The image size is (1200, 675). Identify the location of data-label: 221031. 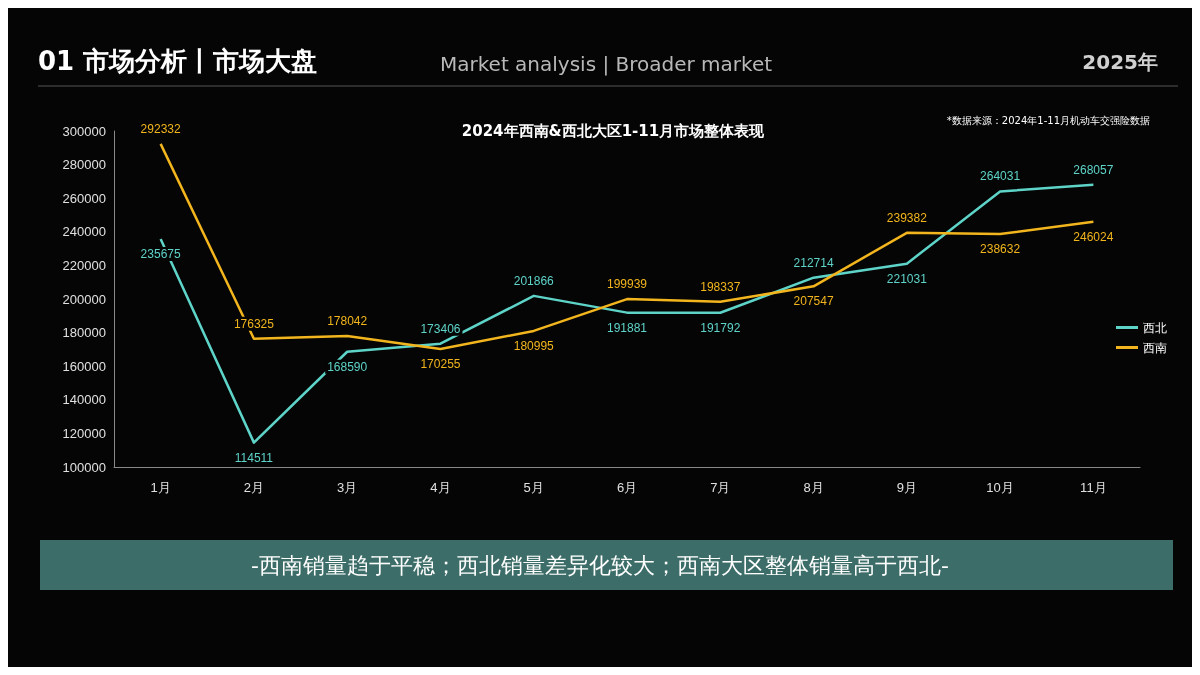
(907, 278).